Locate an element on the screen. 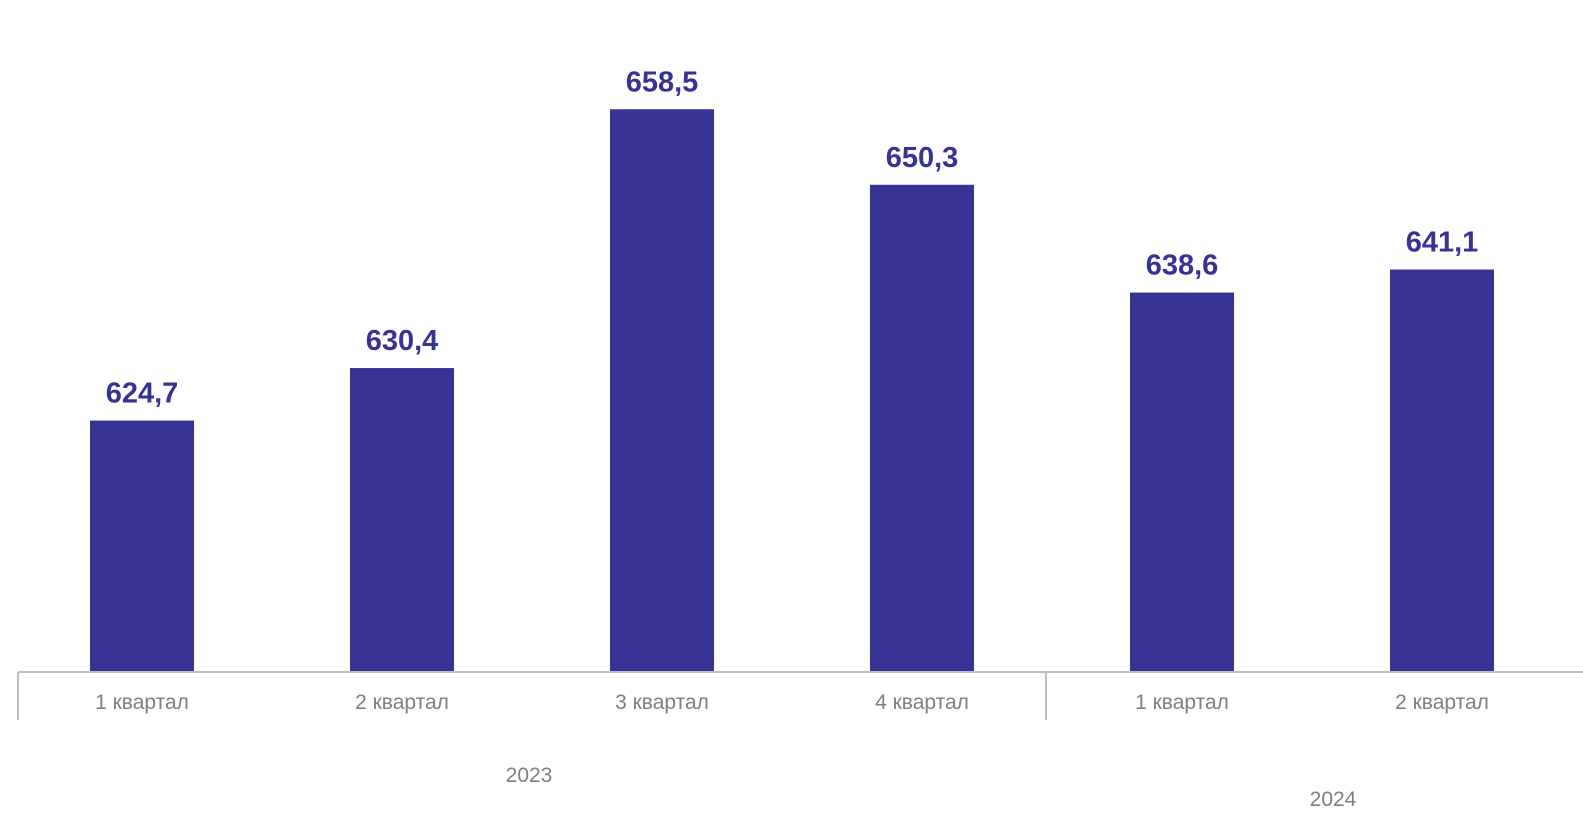 This screenshot has width=1583, height=818. x-group-label: 2024 is located at coordinates (1333, 799).